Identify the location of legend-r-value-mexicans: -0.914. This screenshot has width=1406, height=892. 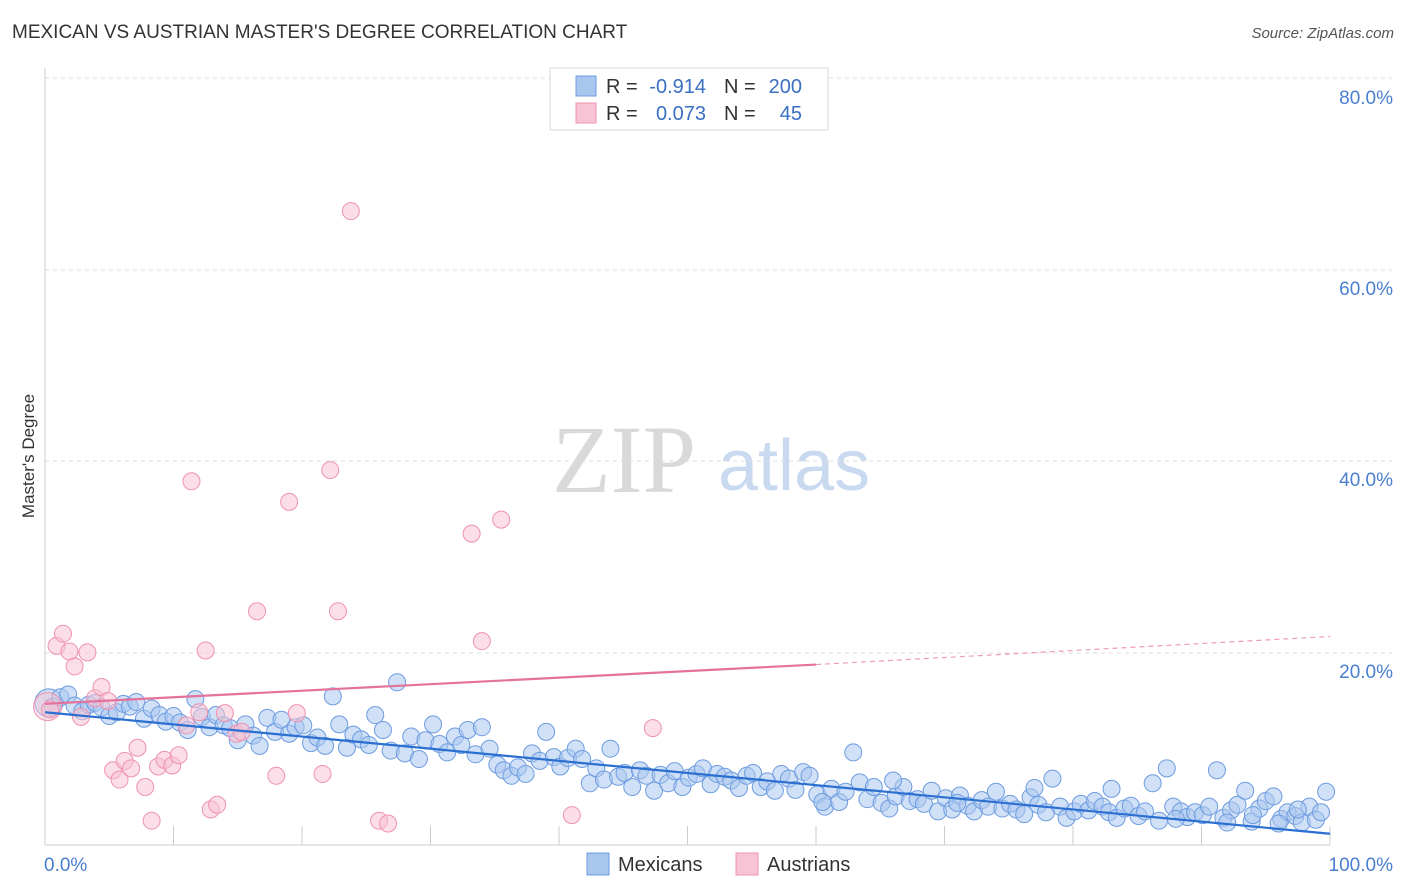
(677, 87).